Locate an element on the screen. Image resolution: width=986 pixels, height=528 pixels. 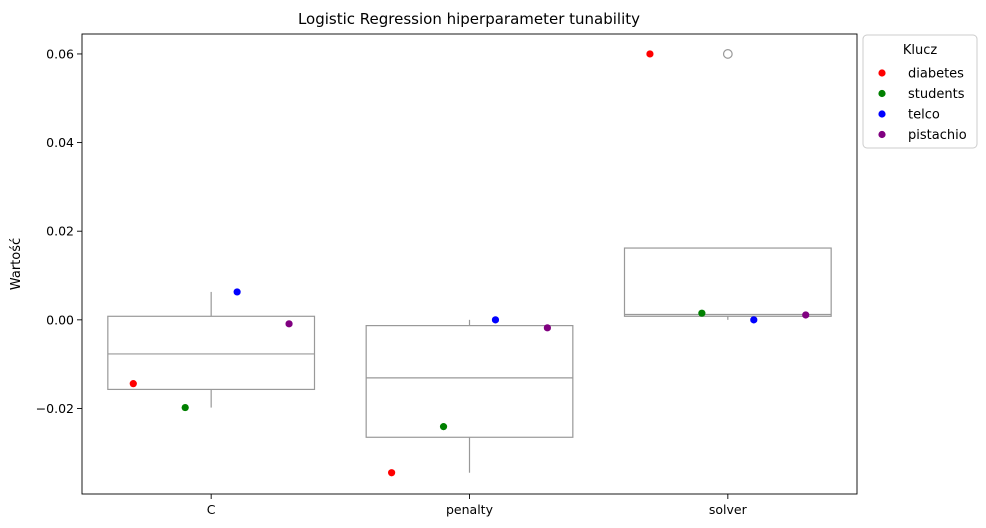
x-tick-label: solver is located at coordinates (728, 509).